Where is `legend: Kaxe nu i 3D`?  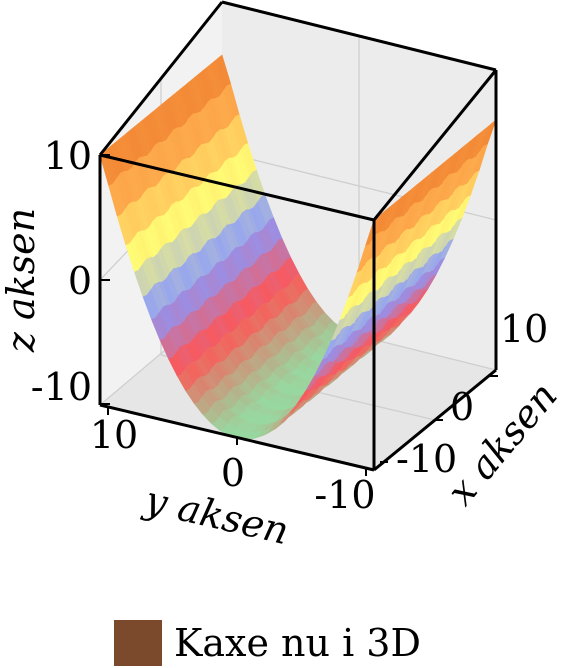 legend: Kaxe nu i 3D is located at coordinates (267, 643).